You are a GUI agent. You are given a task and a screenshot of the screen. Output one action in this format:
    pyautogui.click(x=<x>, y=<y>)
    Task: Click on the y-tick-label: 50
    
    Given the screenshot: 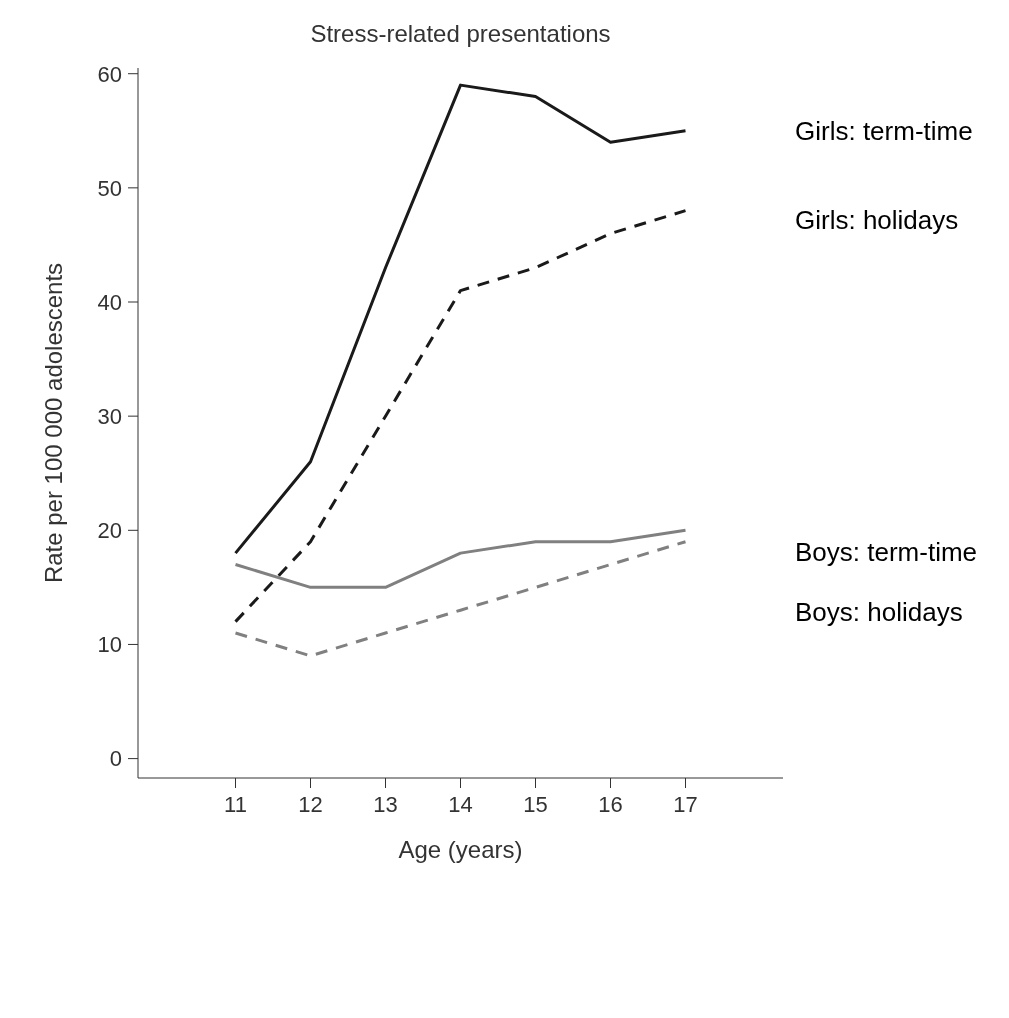 What is the action you would take?
    pyautogui.click(x=109, y=188)
    